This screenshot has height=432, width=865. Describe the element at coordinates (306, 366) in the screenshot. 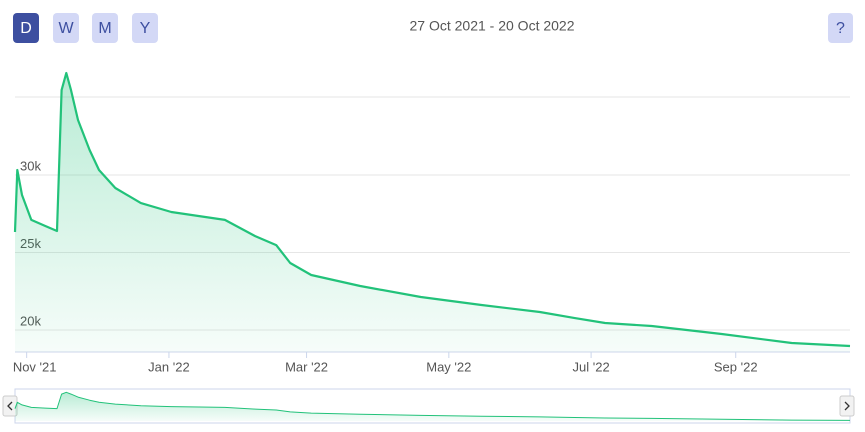

I see `x-tick-label: Mar '22` at that location.